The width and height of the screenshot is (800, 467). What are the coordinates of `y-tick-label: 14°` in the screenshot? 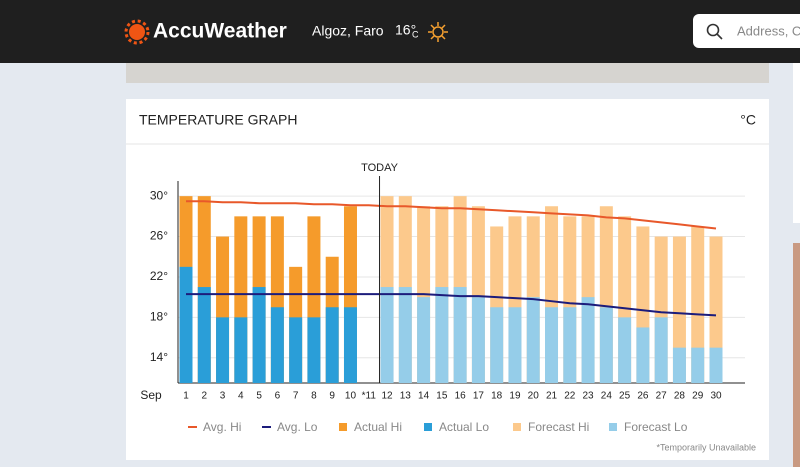 It's located at (159, 357).